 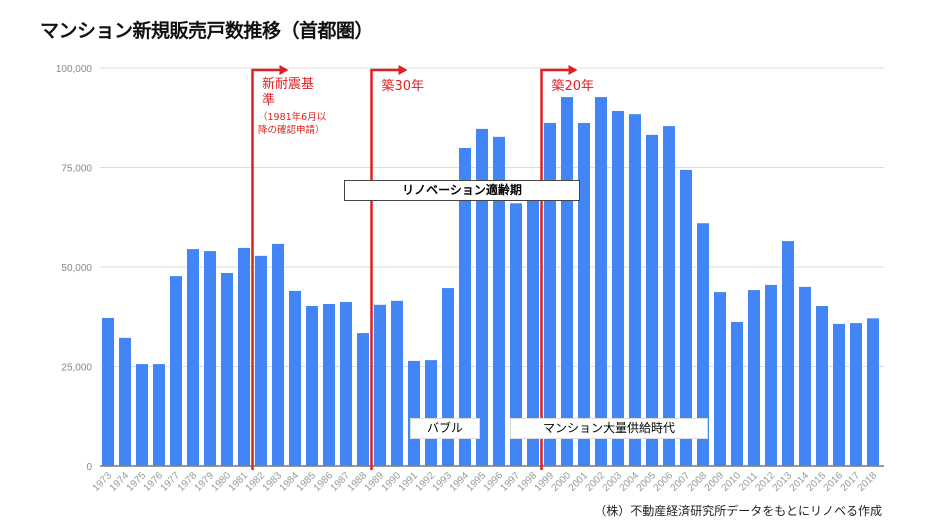 What do you see at coordinates (346, 384) in the screenshot?
I see `bar-1987` at bounding box center [346, 384].